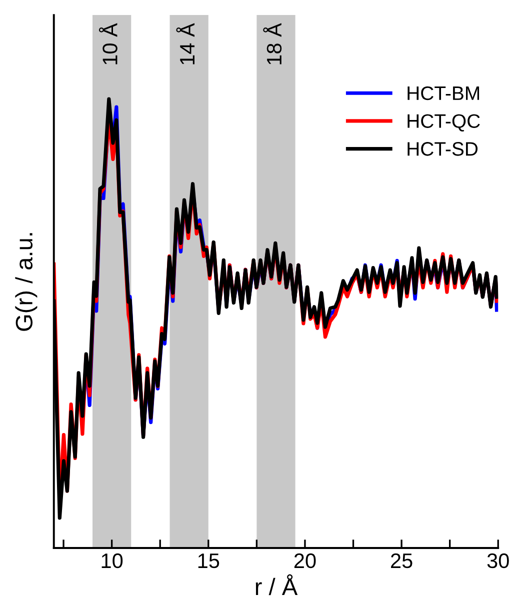  What do you see at coordinates (401, 560) in the screenshot?
I see `x-tick-label: 25` at bounding box center [401, 560].